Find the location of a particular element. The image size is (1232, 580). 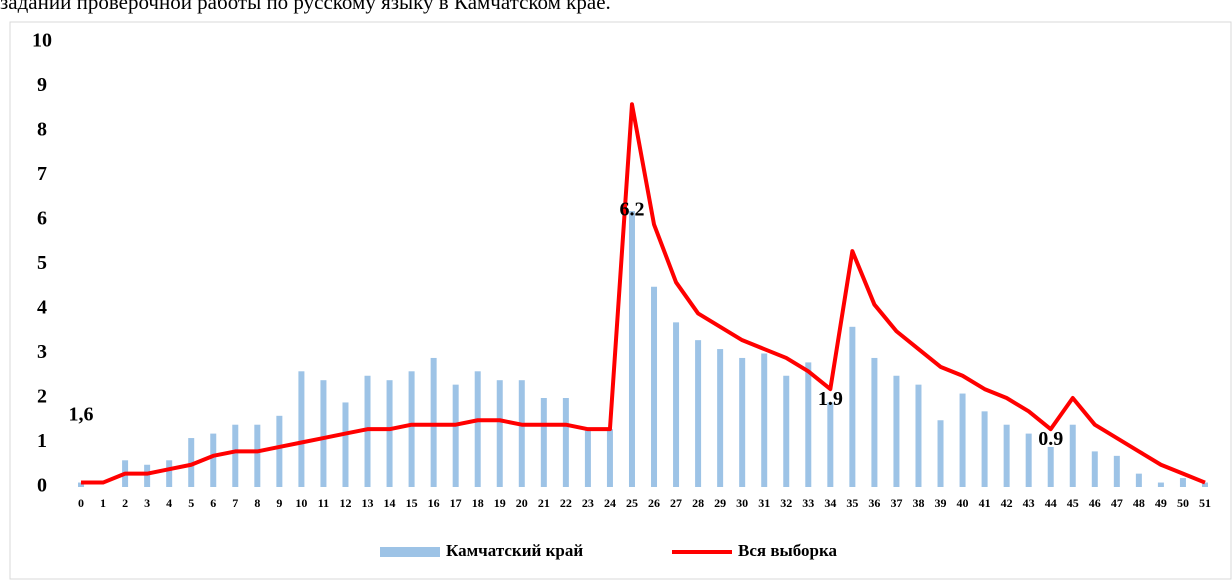

y-tick-label: 2 is located at coordinates (42, 397).